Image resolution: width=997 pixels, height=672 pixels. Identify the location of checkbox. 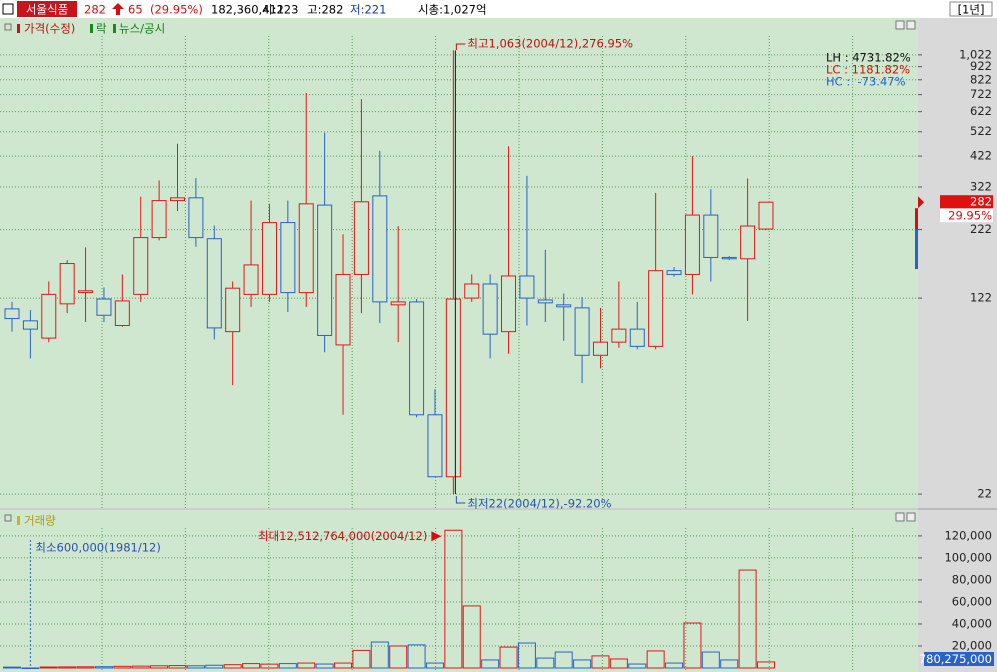
(8, 9).